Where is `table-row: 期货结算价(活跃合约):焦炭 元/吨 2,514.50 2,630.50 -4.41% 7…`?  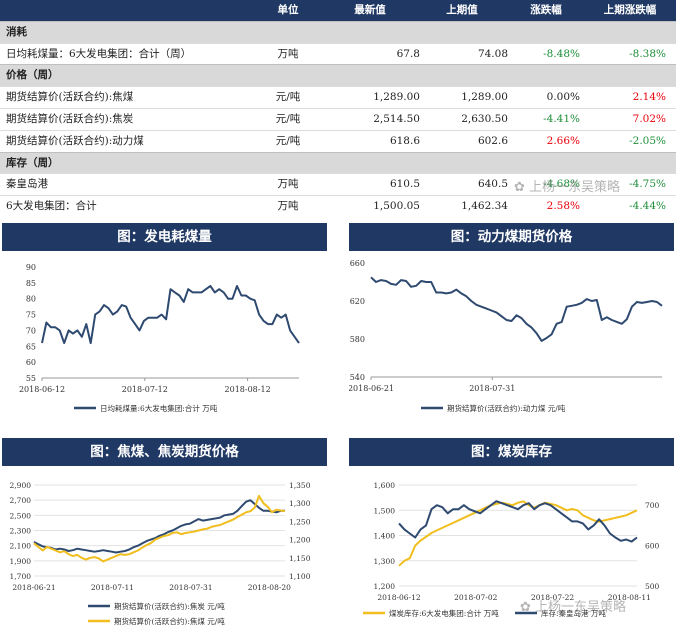
table-row: 期货结算价(活跃合约):焦炭 元/吨 2,514.50 2,630.50 -4.41% 7… is located at coordinates (338, 118).